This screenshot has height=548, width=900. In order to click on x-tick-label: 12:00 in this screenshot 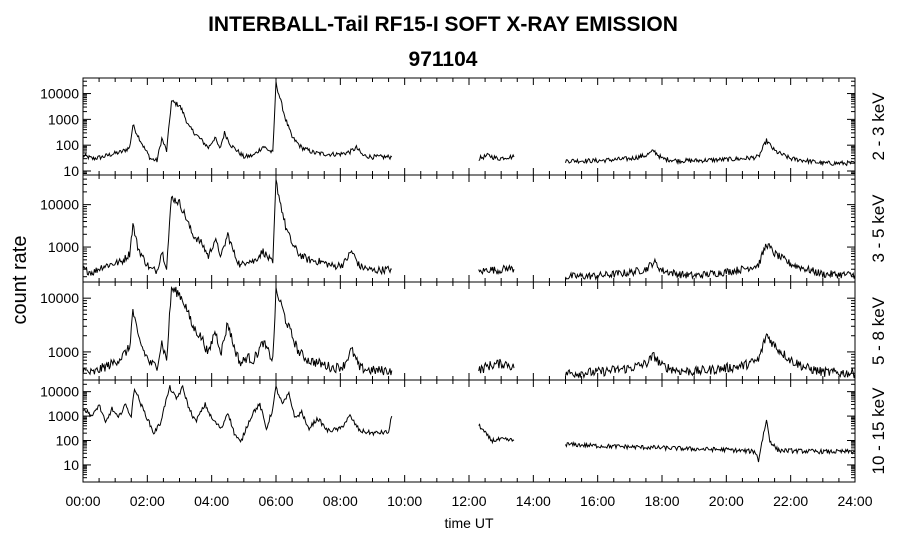, I will do `click(468, 501)`.